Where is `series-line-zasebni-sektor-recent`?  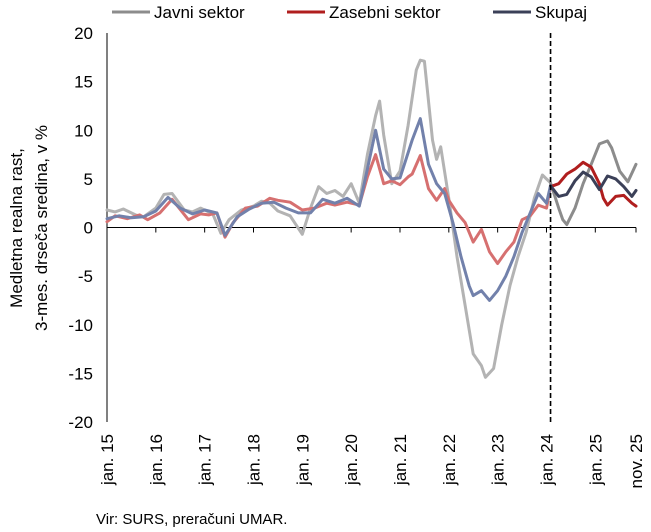
series-line-zasebni-sektor-recent is located at coordinates (593, 184).